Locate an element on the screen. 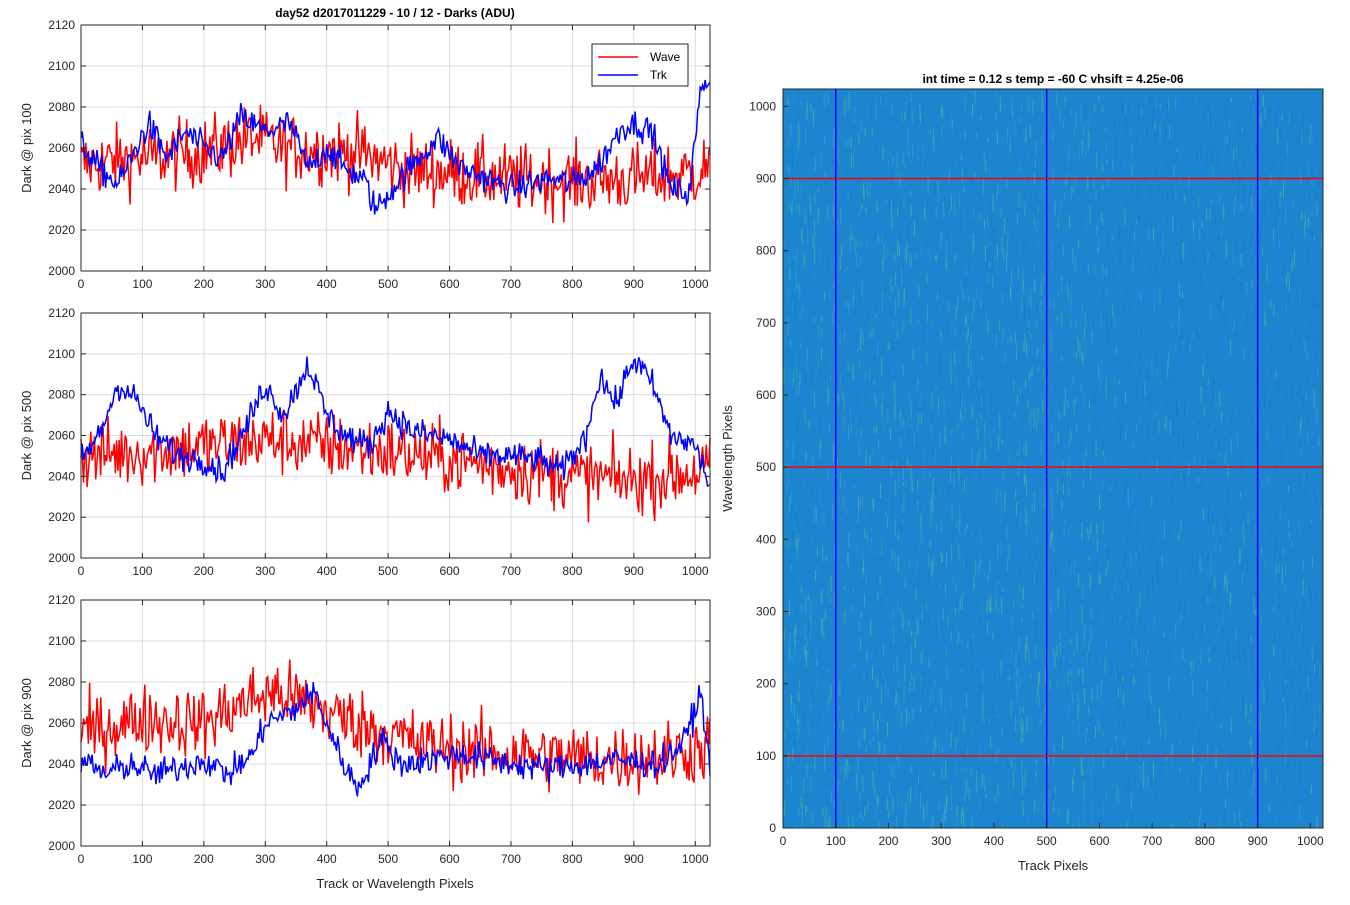  y-tick-label: 1000 is located at coordinates (762, 106).